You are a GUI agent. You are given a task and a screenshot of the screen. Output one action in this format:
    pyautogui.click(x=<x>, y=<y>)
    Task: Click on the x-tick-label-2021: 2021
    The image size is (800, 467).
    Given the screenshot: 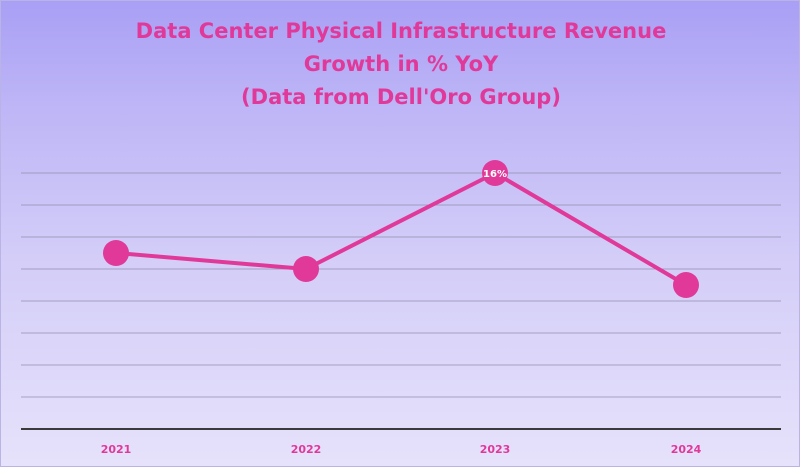 What is the action you would take?
    pyautogui.click(x=116, y=449)
    